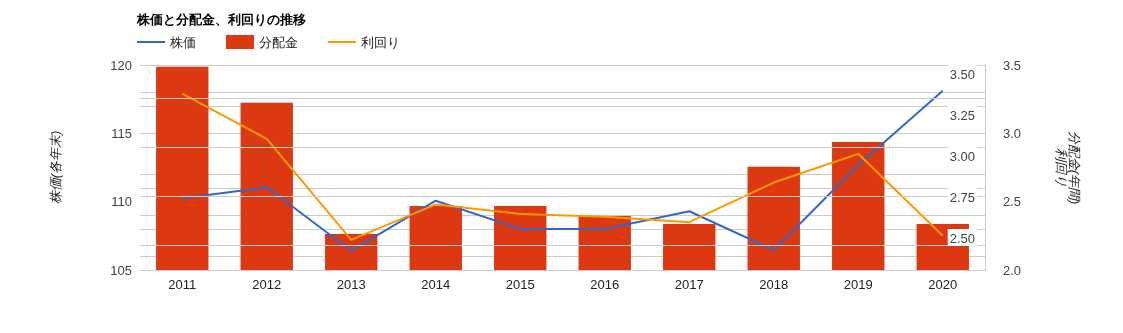 The height and width of the screenshot is (333, 1123). Describe the element at coordinates (121, 270) in the screenshot. I see `y-tick-label: 105` at that location.